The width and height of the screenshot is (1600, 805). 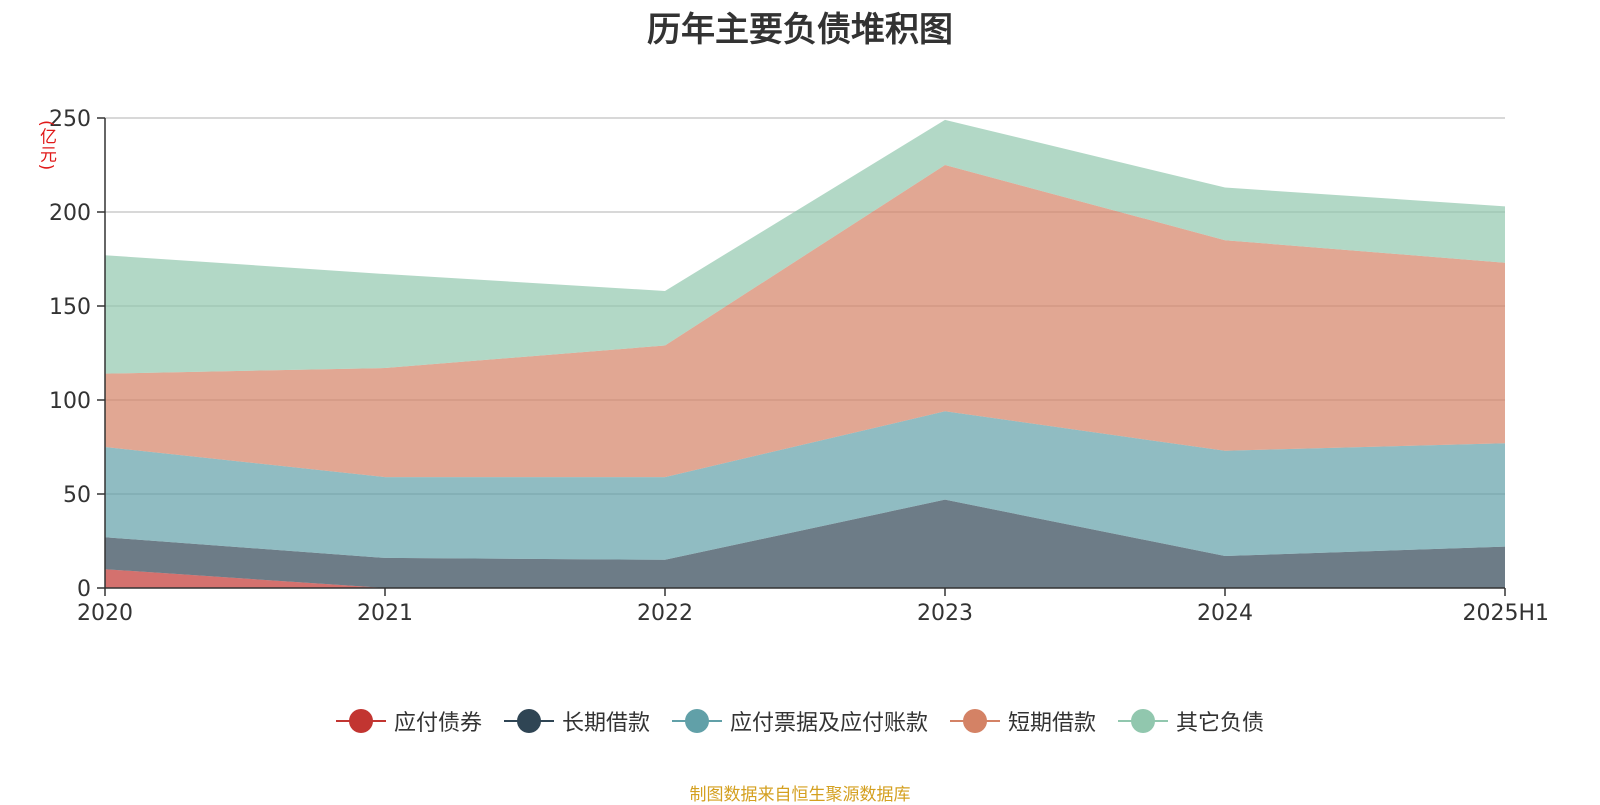 I want to click on legend-label: 长期借款, so click(x=605, y=723).